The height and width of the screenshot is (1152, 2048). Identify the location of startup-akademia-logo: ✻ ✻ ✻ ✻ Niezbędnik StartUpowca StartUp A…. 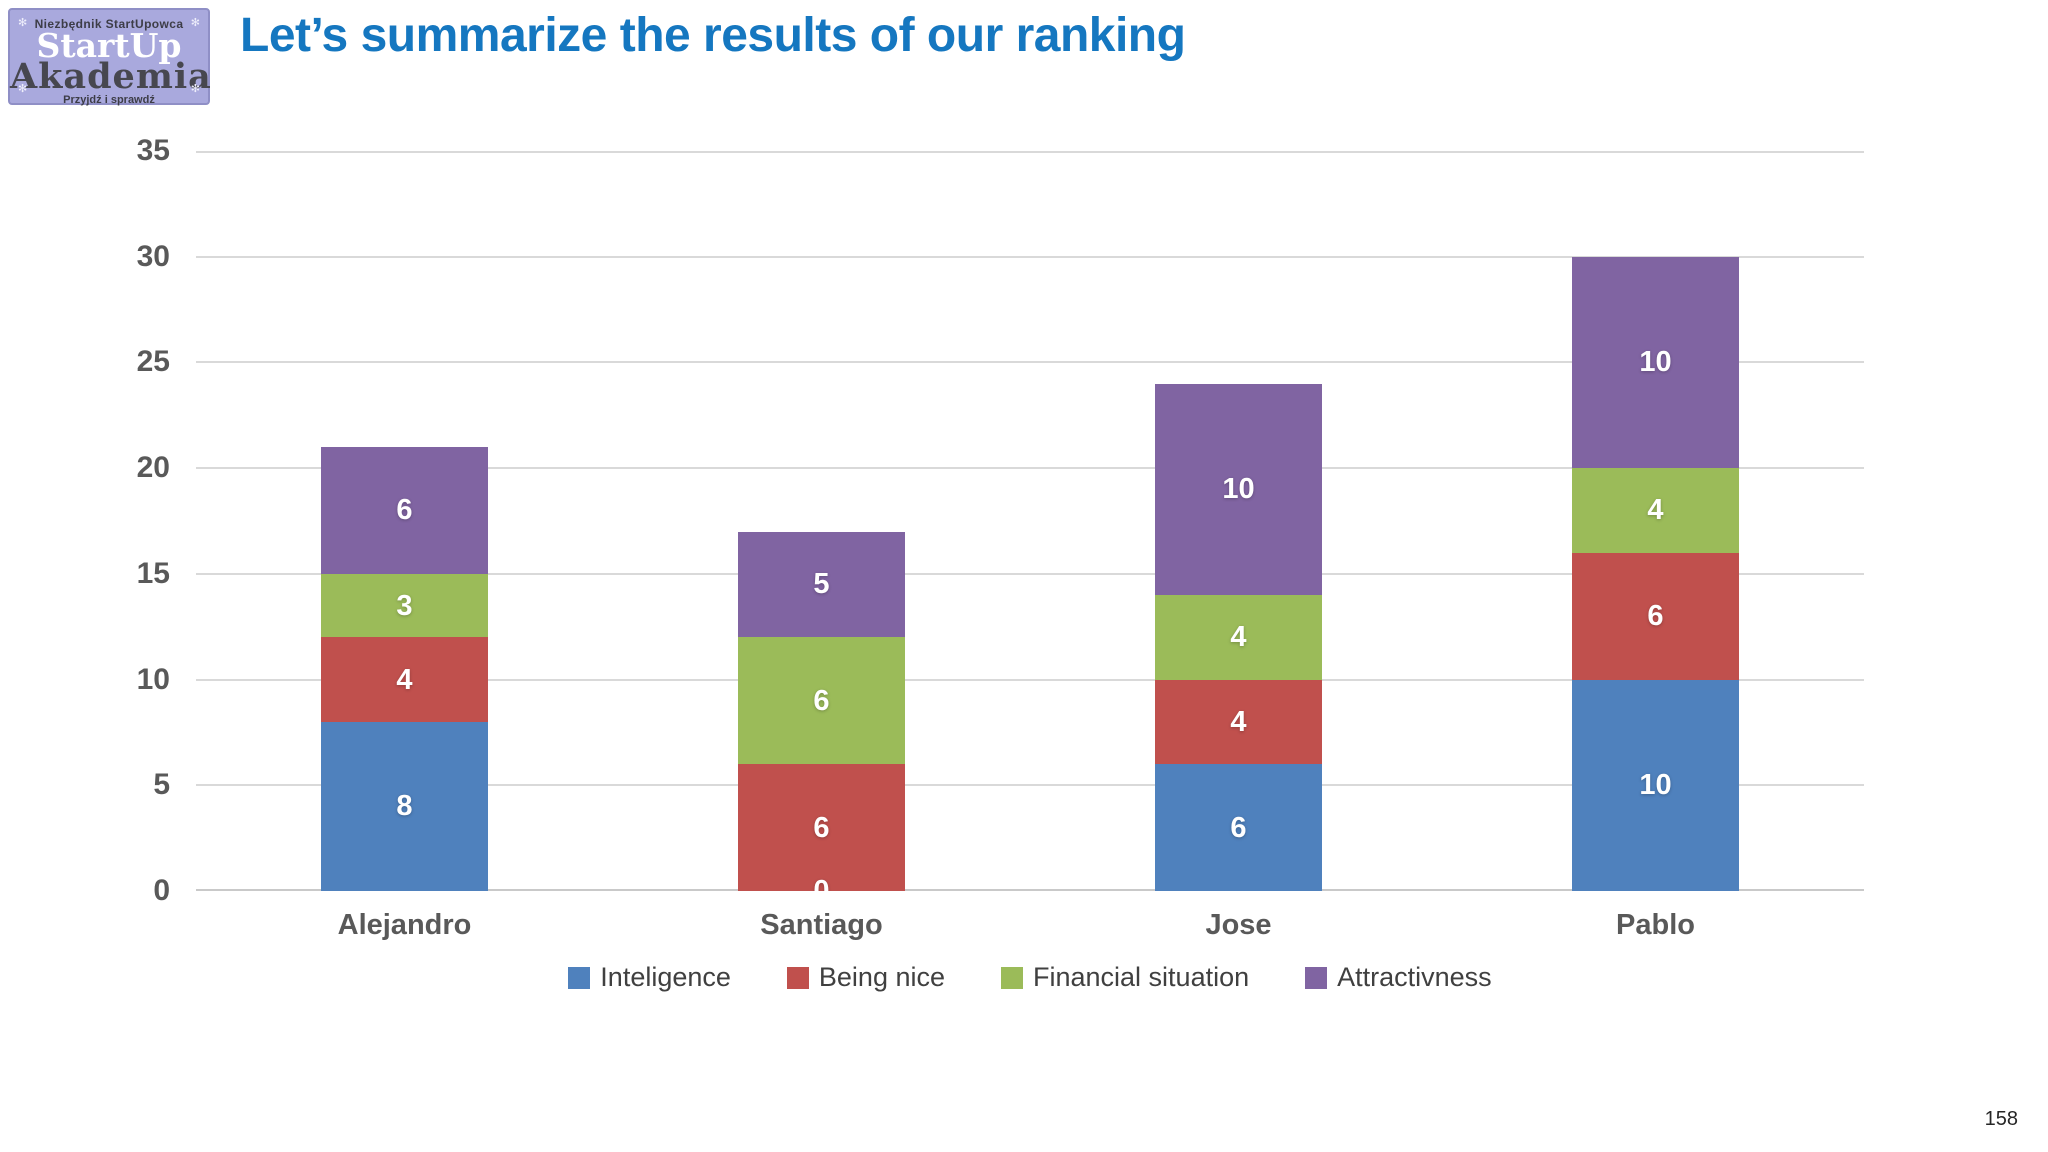
(110, 57).